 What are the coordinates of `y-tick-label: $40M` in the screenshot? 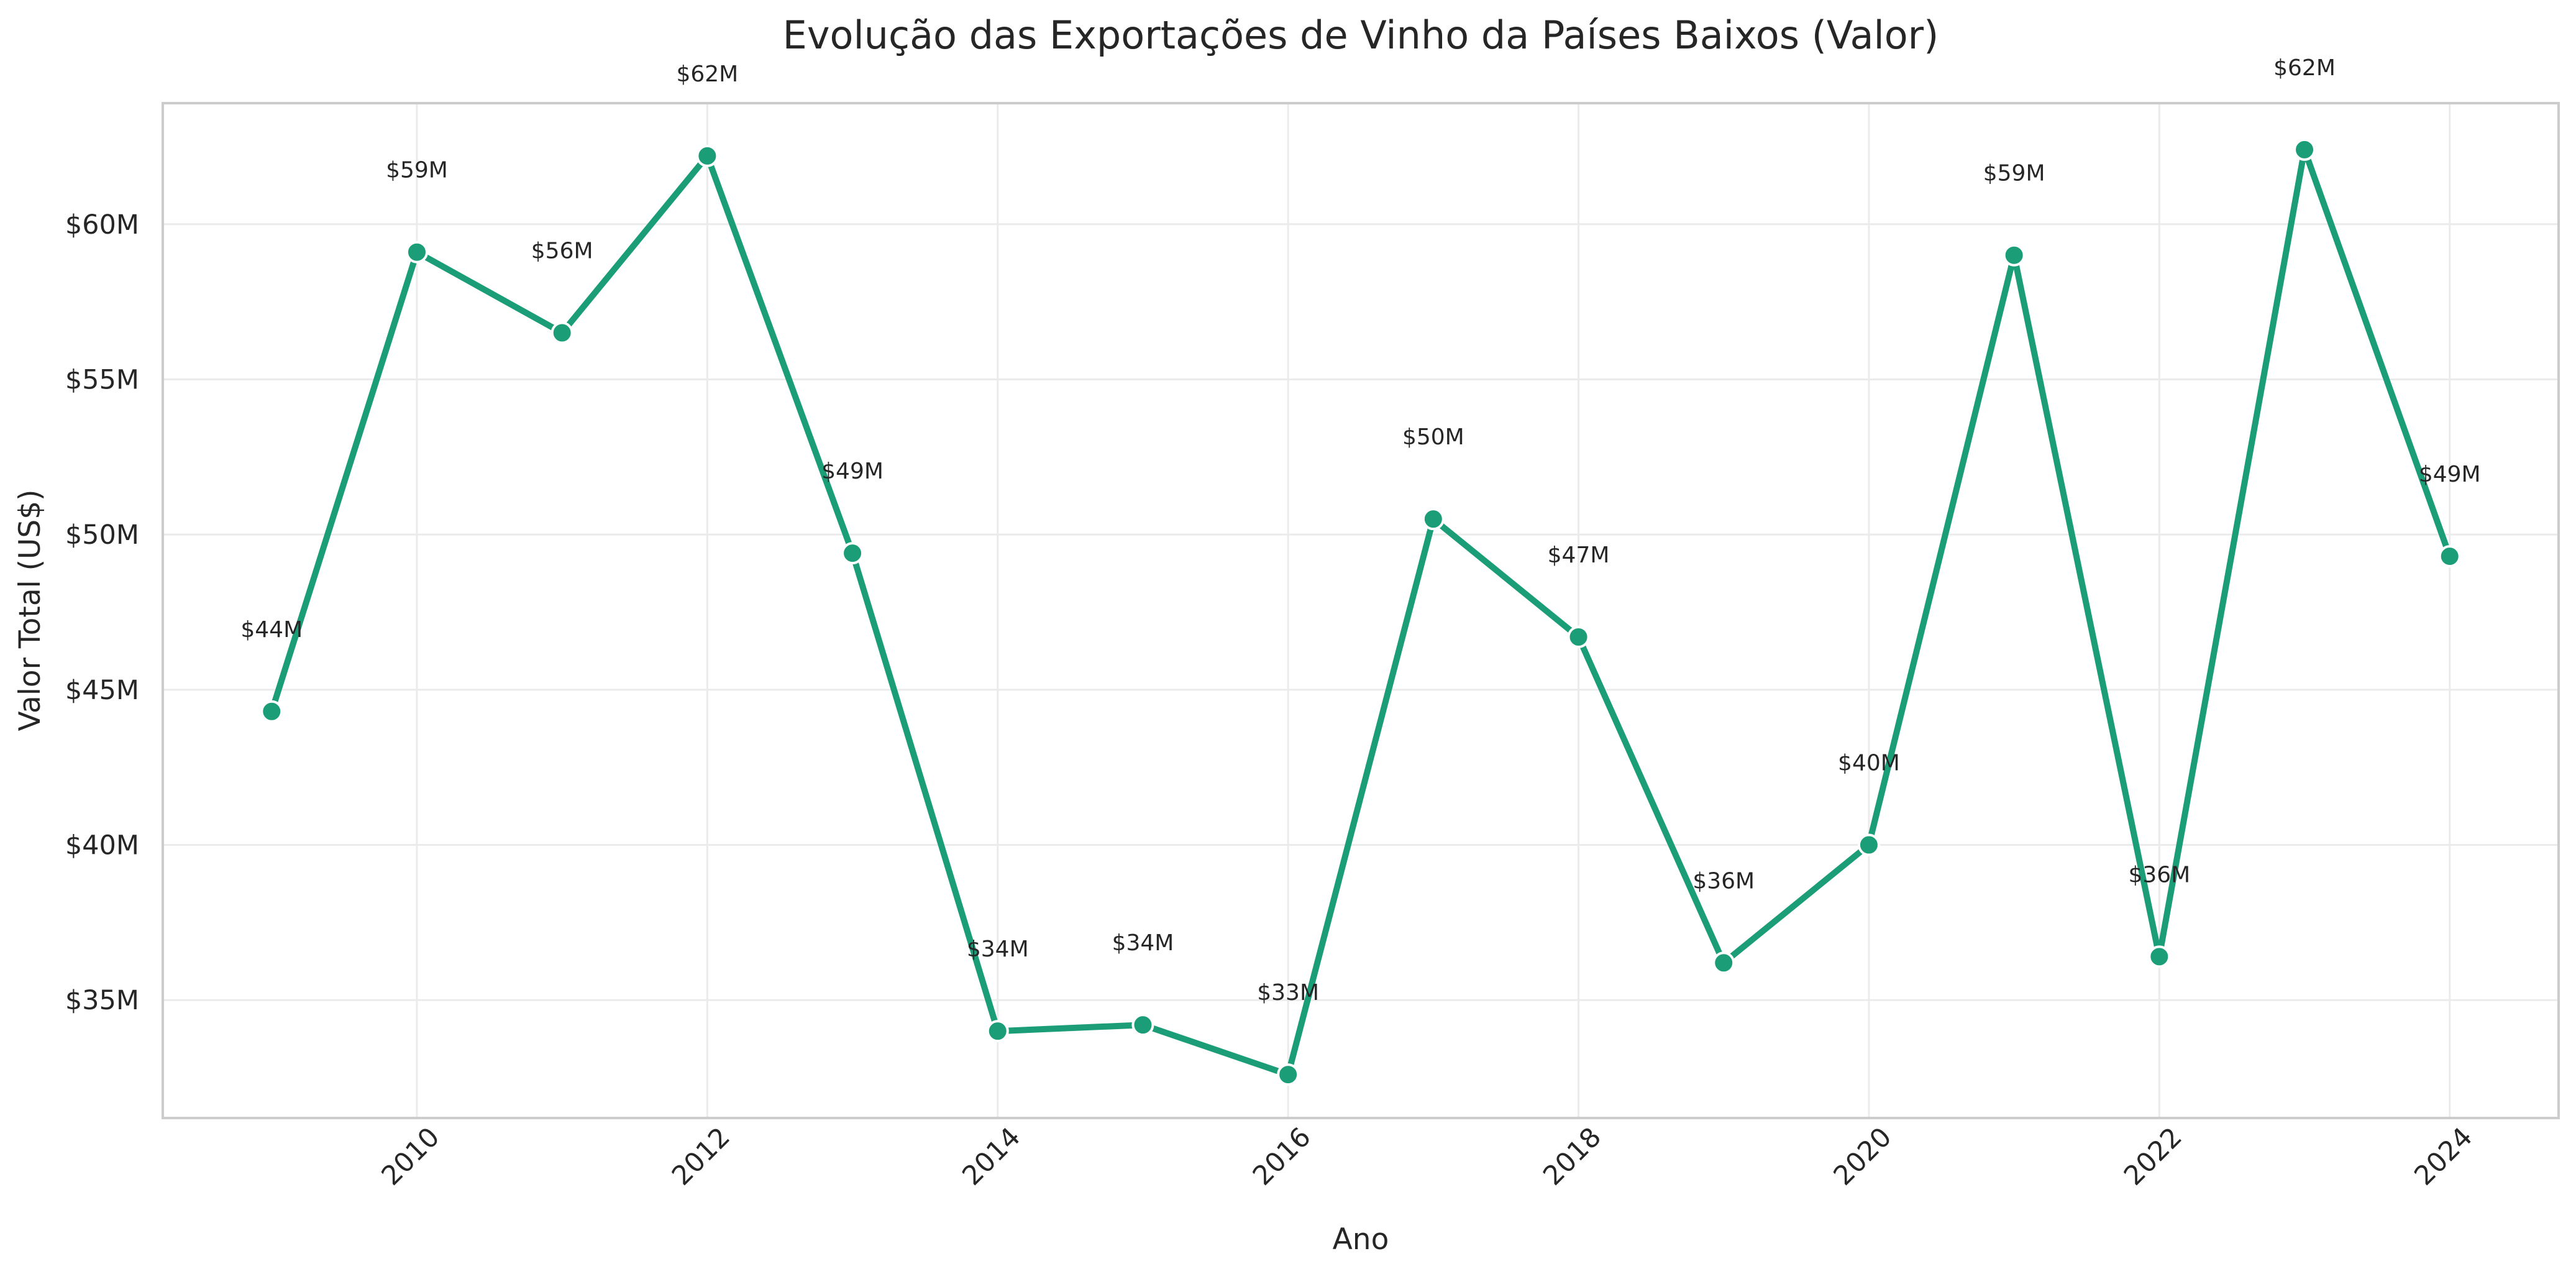 It's located at (102, 845).